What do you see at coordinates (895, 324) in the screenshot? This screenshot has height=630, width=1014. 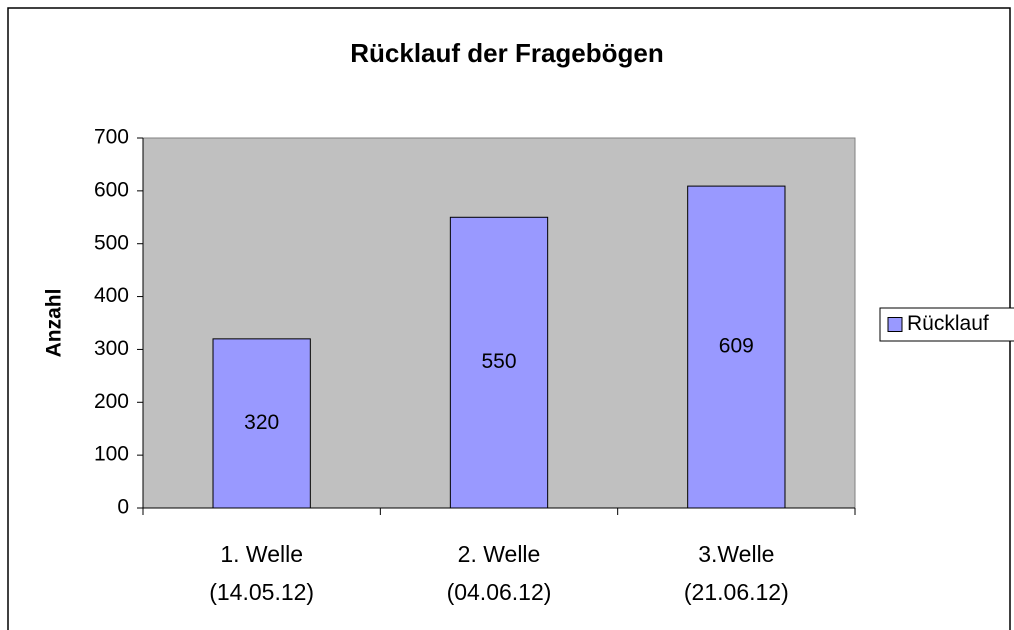 I see `legend-swatch` at bounding box center [895, 324].